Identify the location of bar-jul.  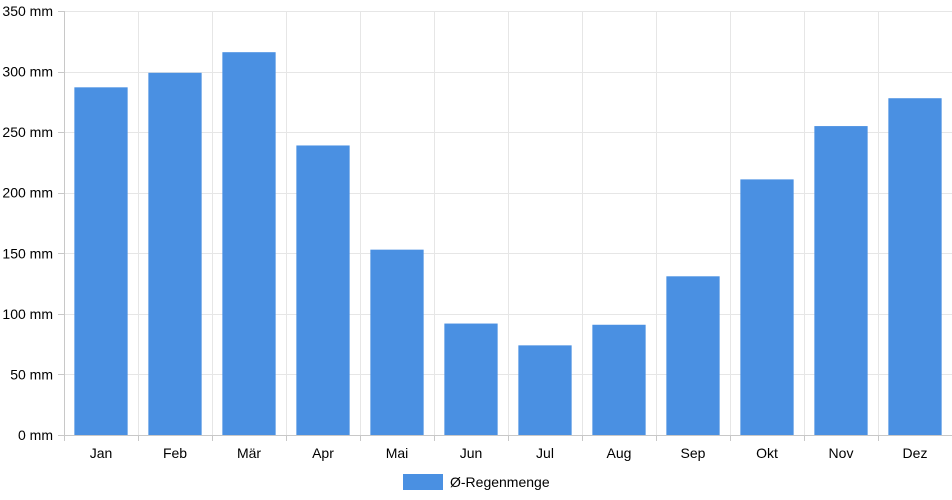
(545, 390).